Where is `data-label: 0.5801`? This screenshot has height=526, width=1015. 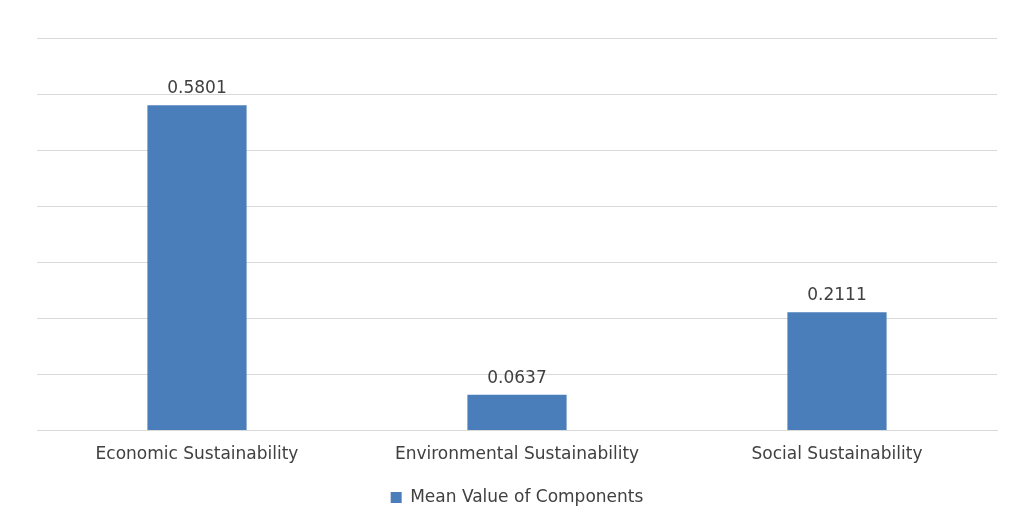 data-label: 0.5801 is located at coordinates (197, 87).